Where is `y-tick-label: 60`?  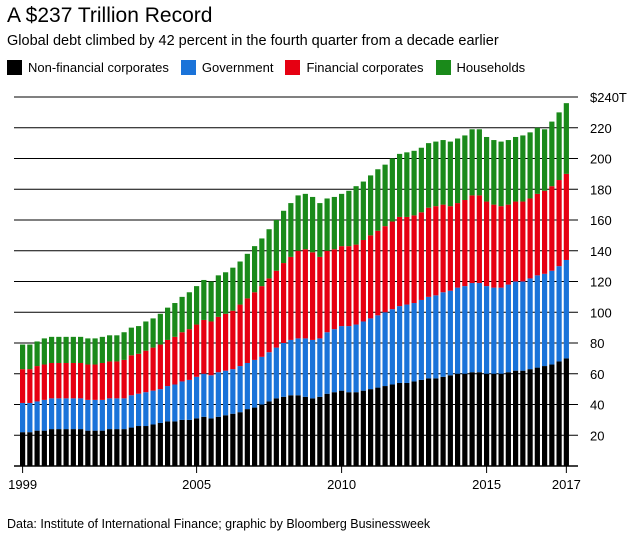
y-tick-label: 60 is located at coordinates (597, 374).